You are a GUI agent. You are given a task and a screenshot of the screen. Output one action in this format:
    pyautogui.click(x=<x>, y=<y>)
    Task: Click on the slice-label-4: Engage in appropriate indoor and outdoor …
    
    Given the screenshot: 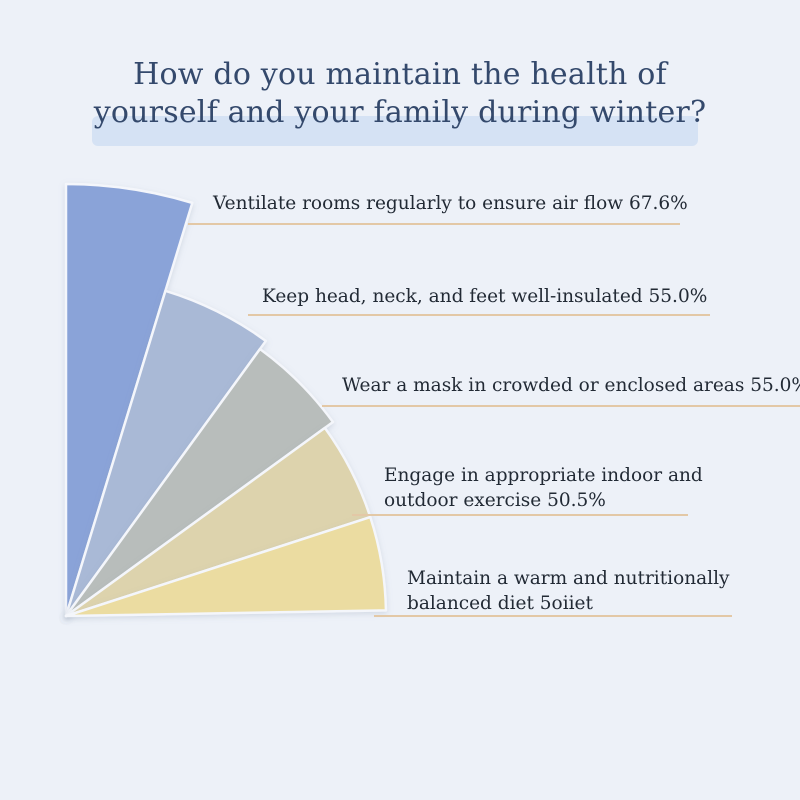 What is the action you would take?
    pyautogui.click(x=543, y=488)
    